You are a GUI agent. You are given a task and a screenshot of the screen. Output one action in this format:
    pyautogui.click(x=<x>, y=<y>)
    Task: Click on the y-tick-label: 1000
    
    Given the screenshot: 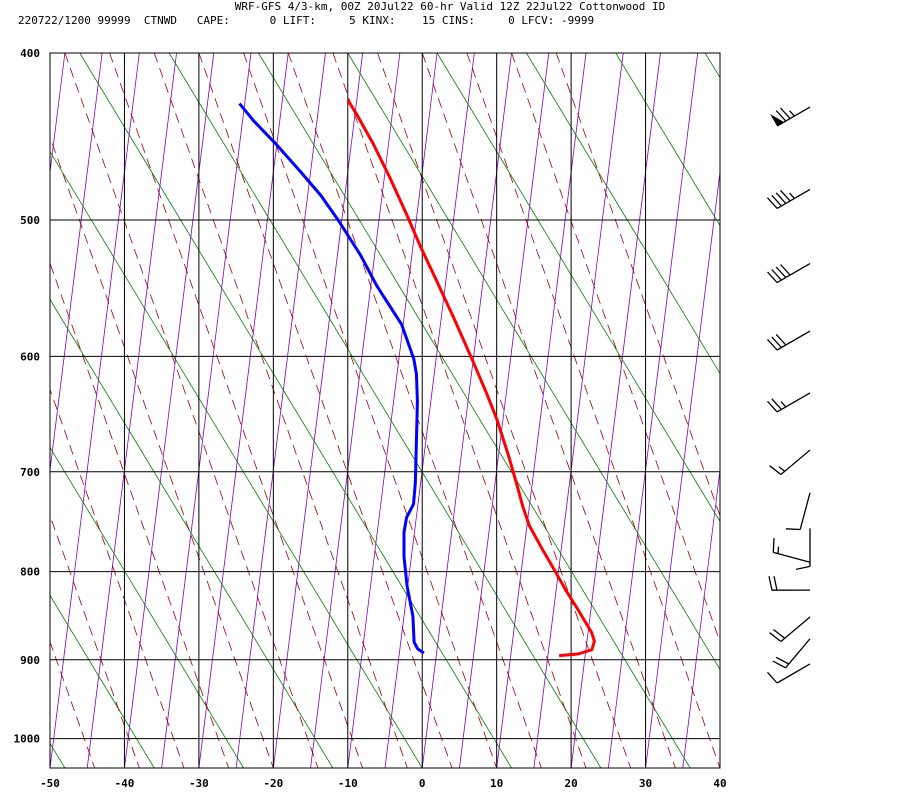 What is the action you would take?
    pyautogui.click(x=27, y=739)
    